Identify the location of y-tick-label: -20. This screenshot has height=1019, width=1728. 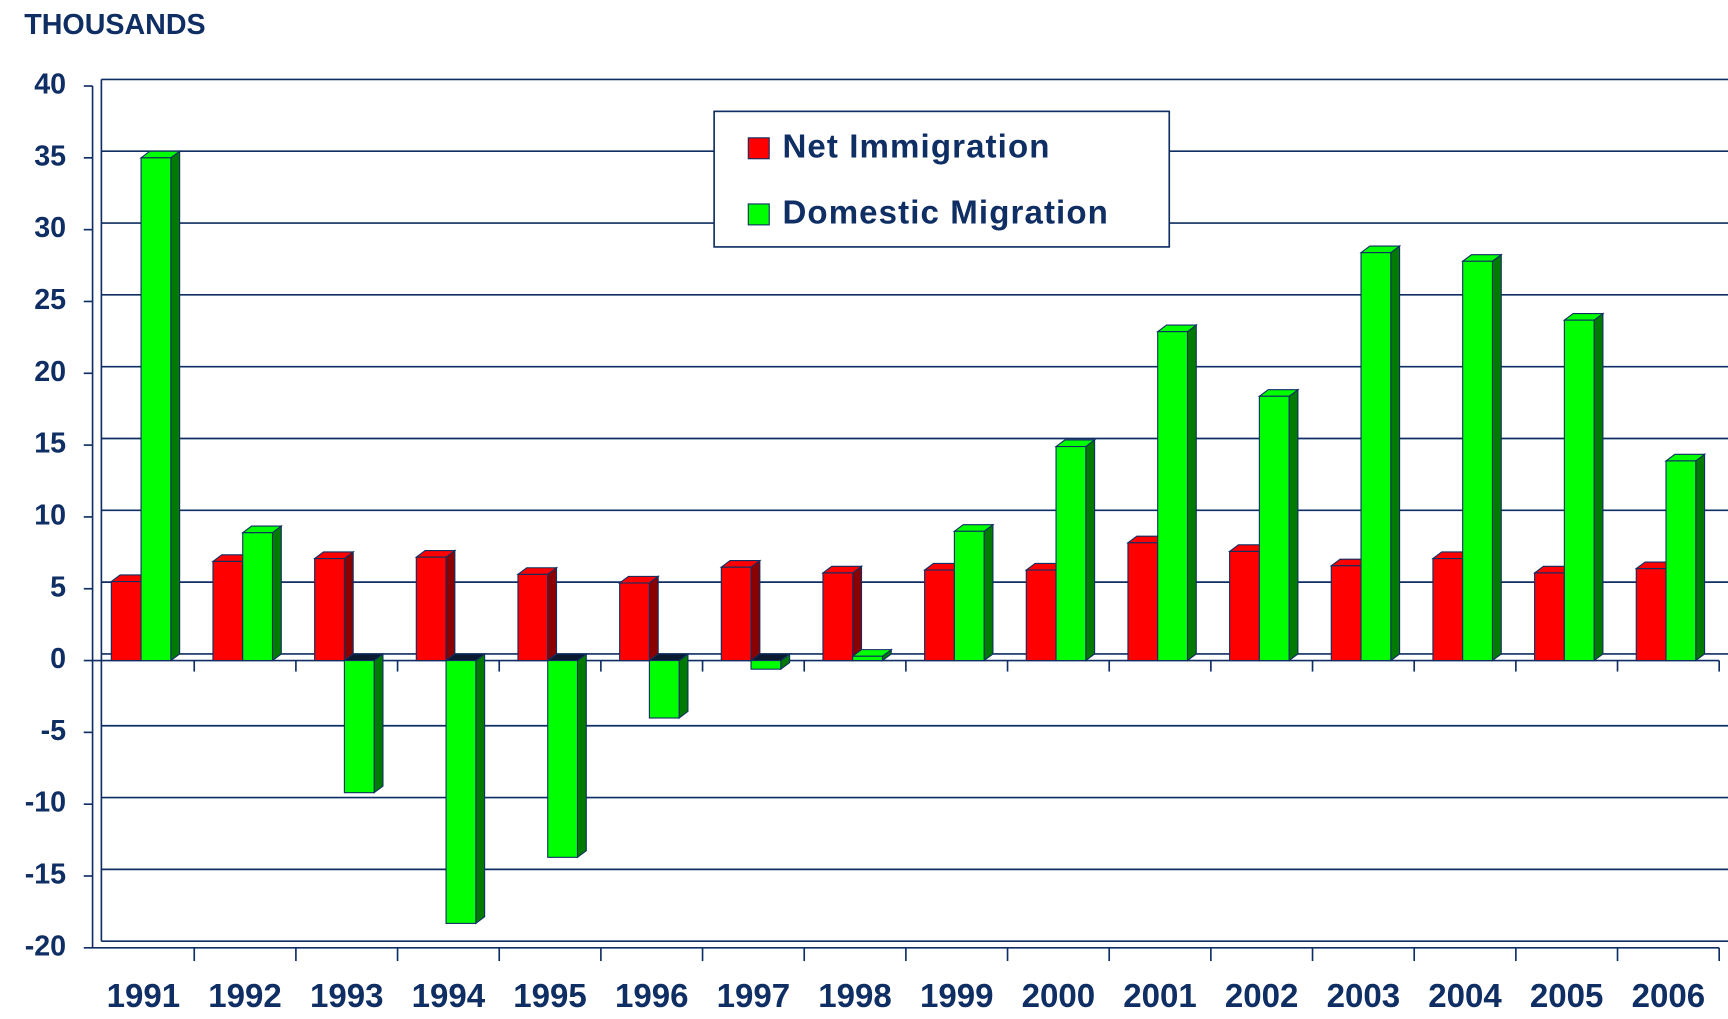
(45, 946).